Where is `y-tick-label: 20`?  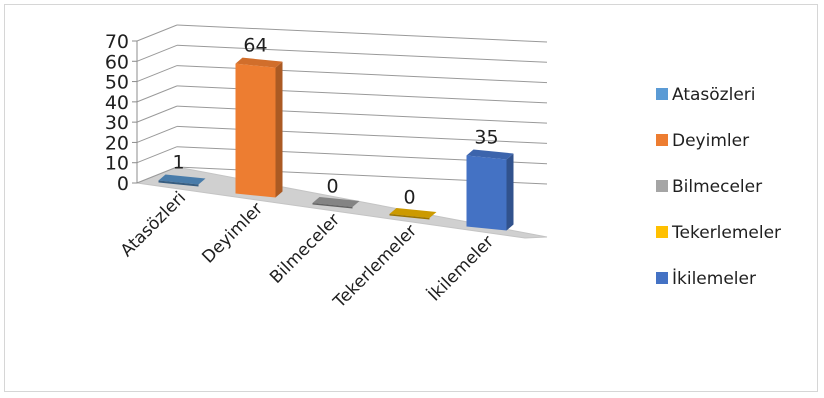 y-tick-label: 20 is located at coordinates (117, 143).